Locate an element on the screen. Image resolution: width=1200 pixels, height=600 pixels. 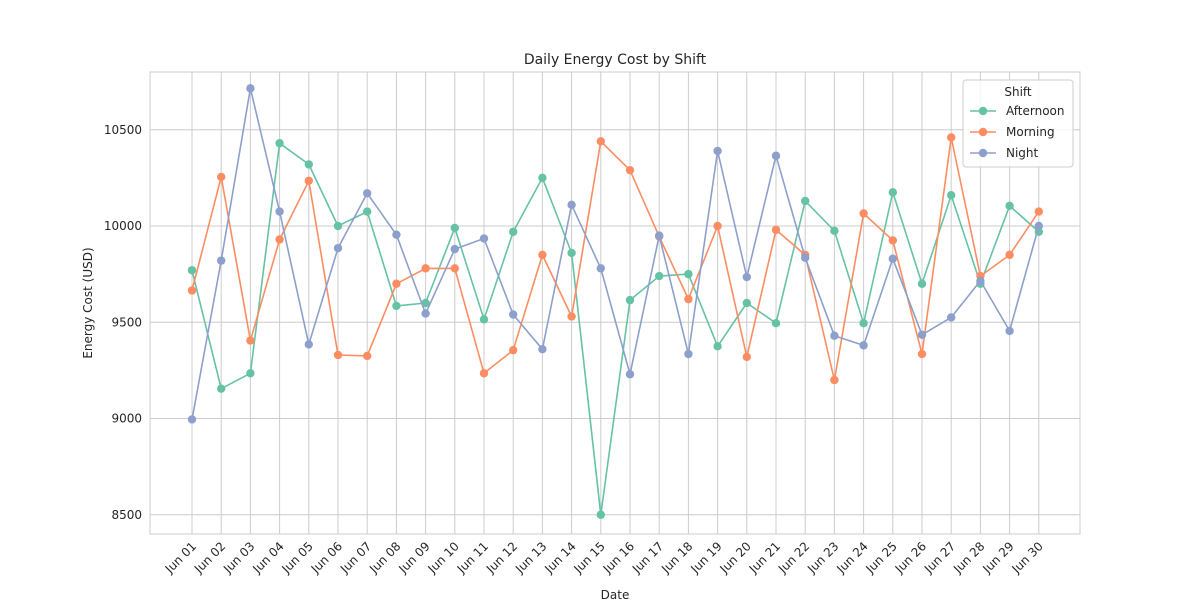
x-tick-label: Jun 24 is located at coordinates (851, 557).